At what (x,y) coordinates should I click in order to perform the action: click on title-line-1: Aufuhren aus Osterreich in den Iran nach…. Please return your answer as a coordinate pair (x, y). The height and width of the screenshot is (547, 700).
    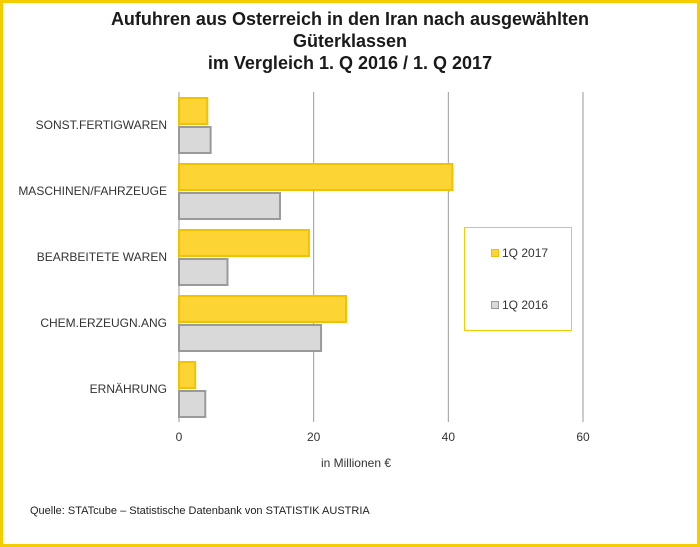
    Looking at the image, I should click on (350, 19).